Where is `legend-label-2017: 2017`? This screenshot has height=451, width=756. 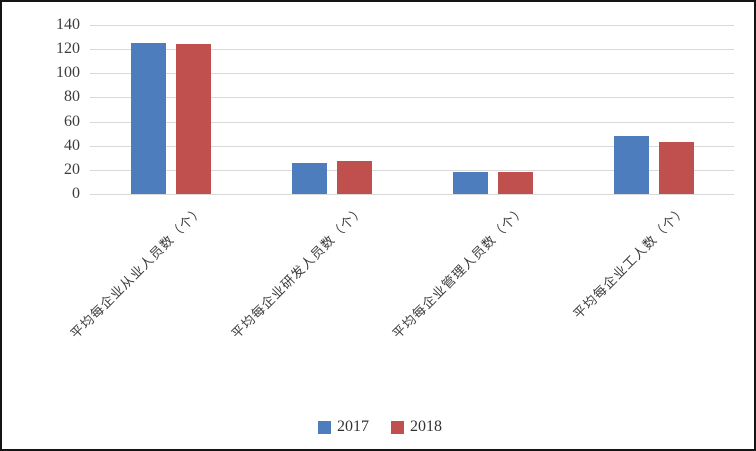
legend-label-2017: 2017 is located at coordinates (353, 426).